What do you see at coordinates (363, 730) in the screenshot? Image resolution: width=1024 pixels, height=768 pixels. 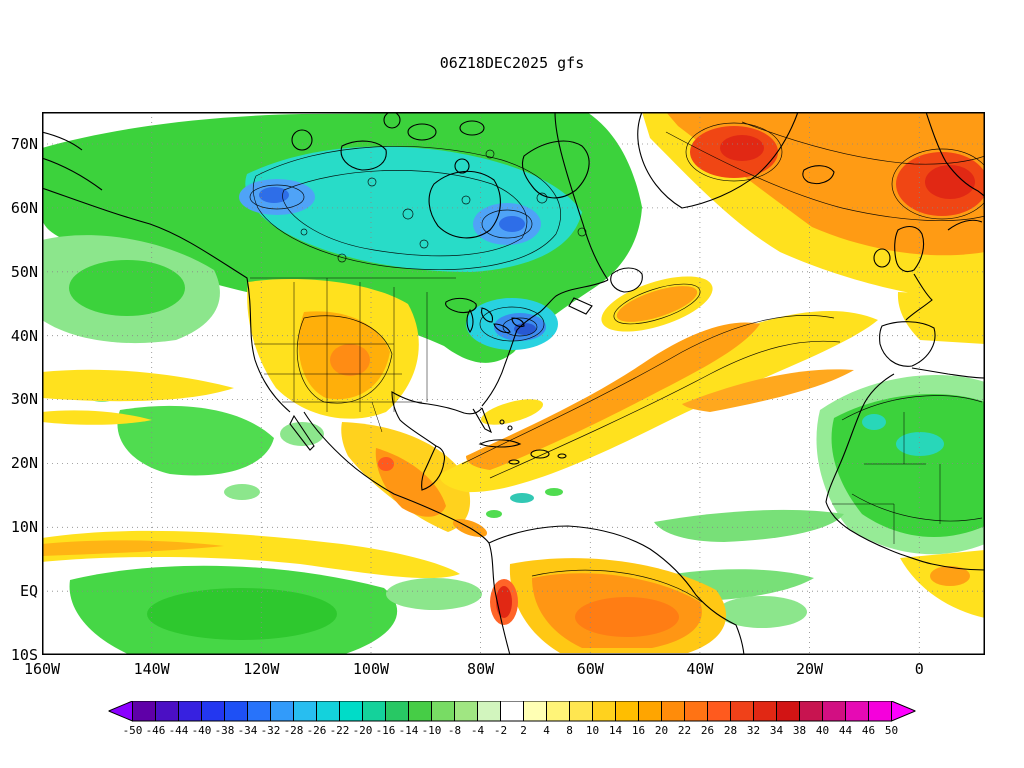 I see `colorbar-tick-label: -20` at bounding box center [363, 730].